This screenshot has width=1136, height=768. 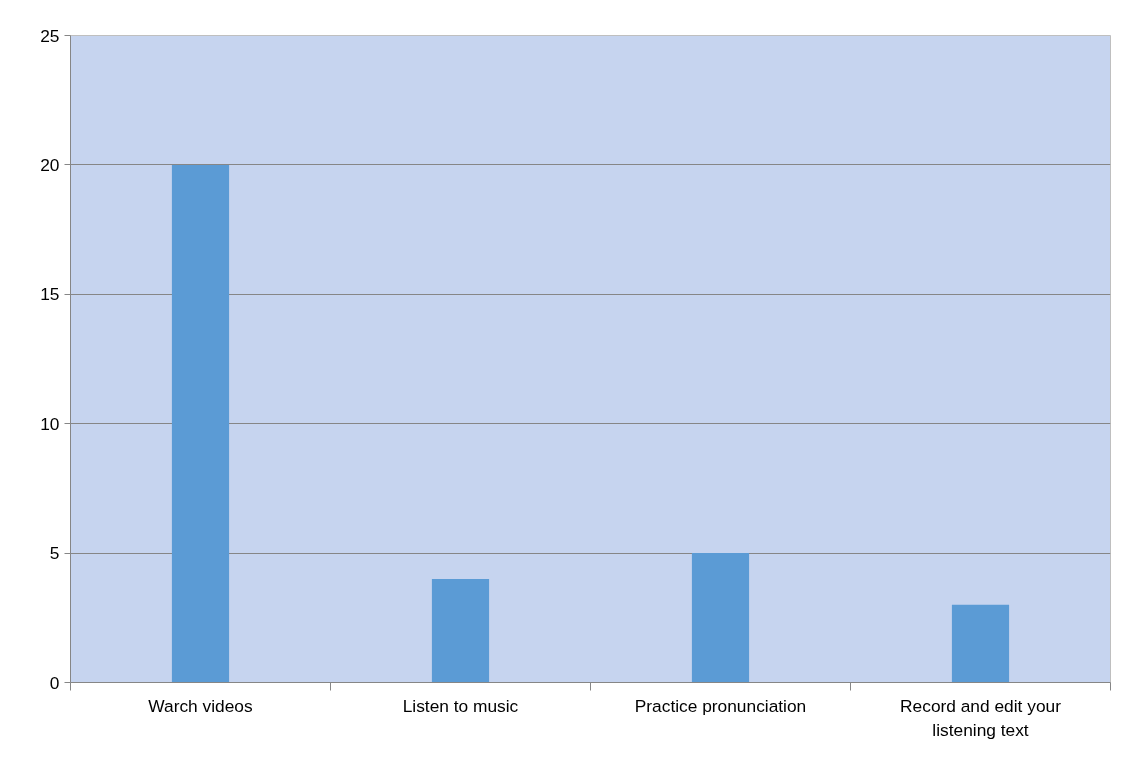 What do you see at coordinates (720, 705) in the screenshot?
I see `x-tick-label: Practice pronunciation` at bounding box center [720, 705].